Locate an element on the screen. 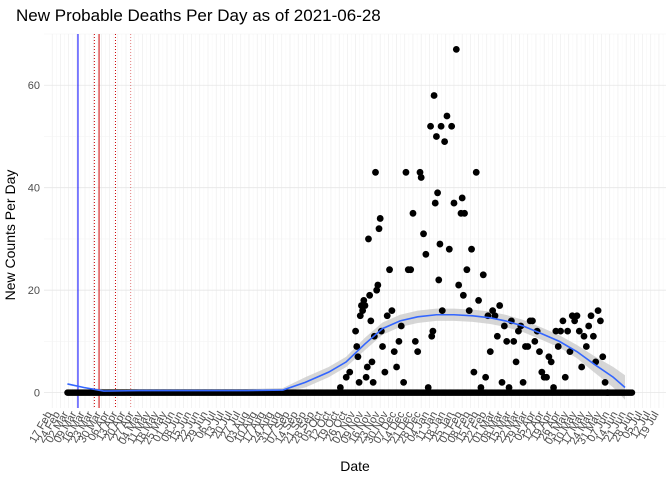  x-axis-label: Date is located at coordinates (355, 466).